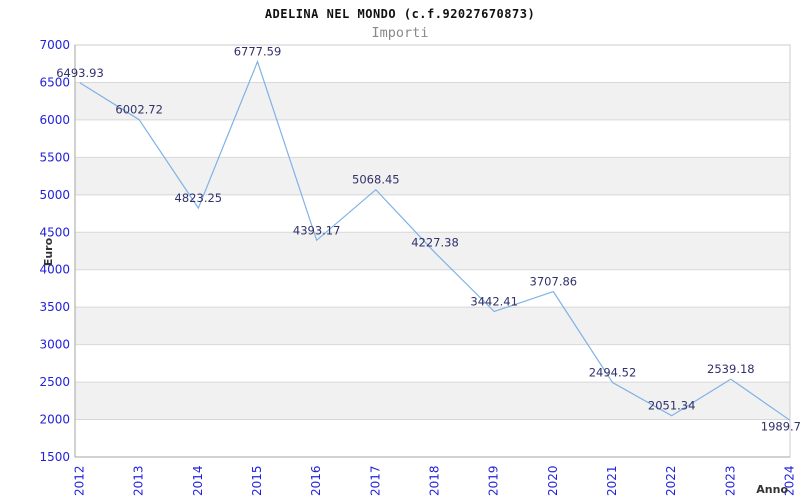 The image size is (800, 500). I want to click on x-tick-label: 2017, so click(375, 480).